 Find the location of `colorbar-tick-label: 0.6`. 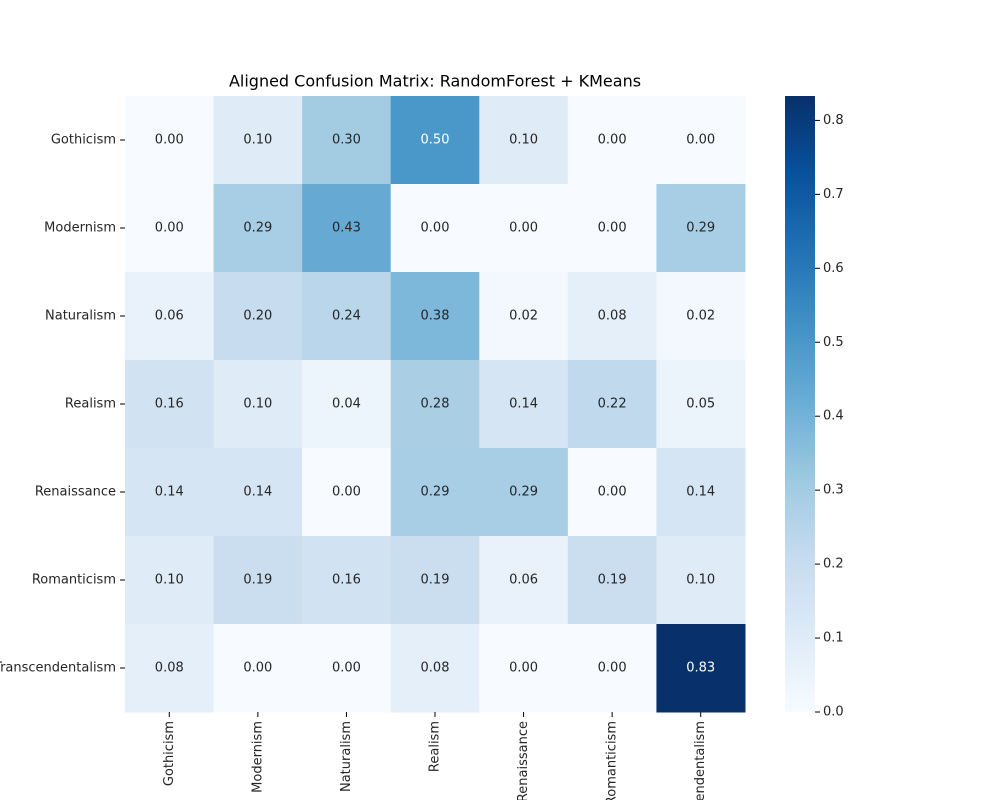

colorbar-tick-label: 0.6 is located at coordinates (833, 268).